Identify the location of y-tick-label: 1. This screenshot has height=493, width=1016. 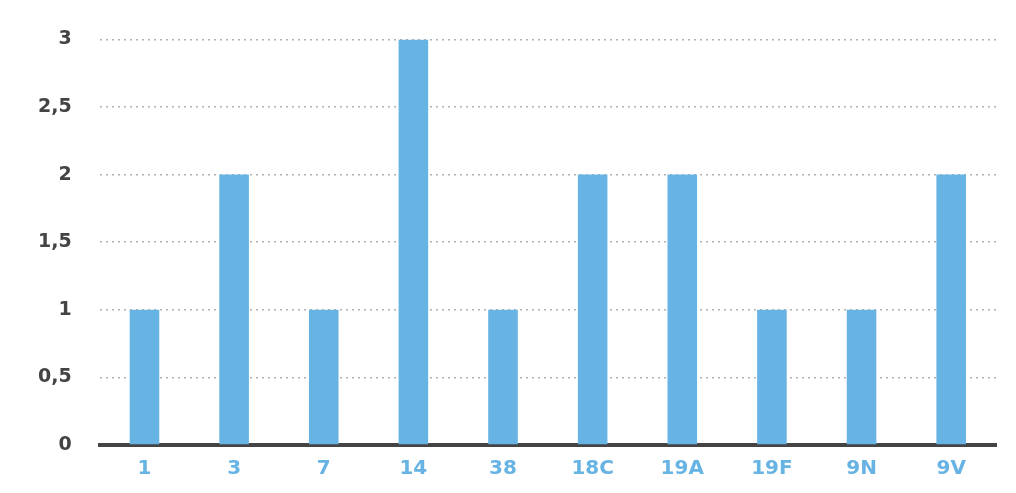
(65, 307).